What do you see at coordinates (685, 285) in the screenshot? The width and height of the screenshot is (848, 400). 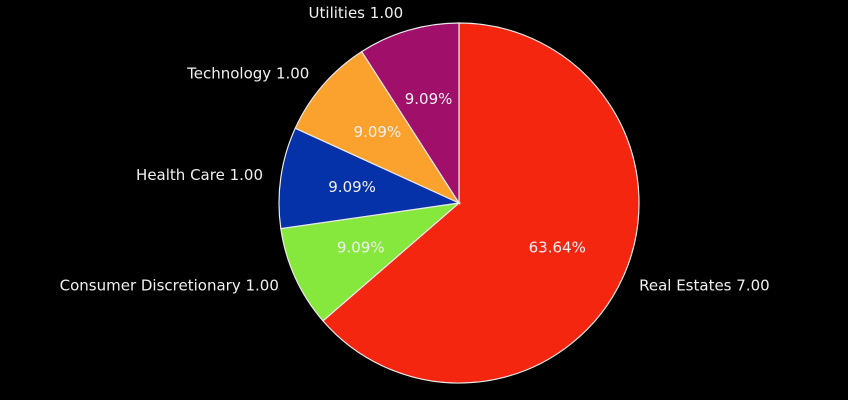 I see `category-name: Real Estates` at bounding box center [685, 285].